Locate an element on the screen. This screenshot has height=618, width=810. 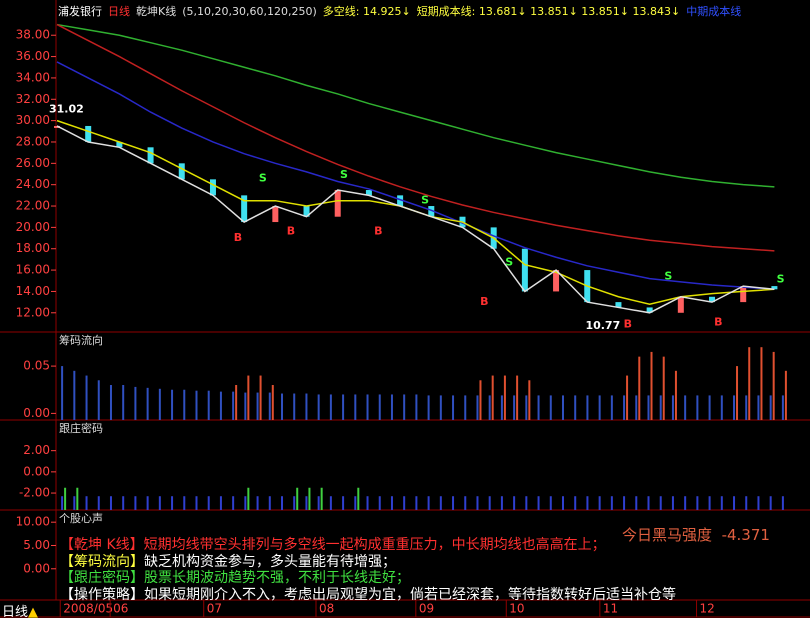
y-tick-label: 14.00 is located at coordinates (33, 291).